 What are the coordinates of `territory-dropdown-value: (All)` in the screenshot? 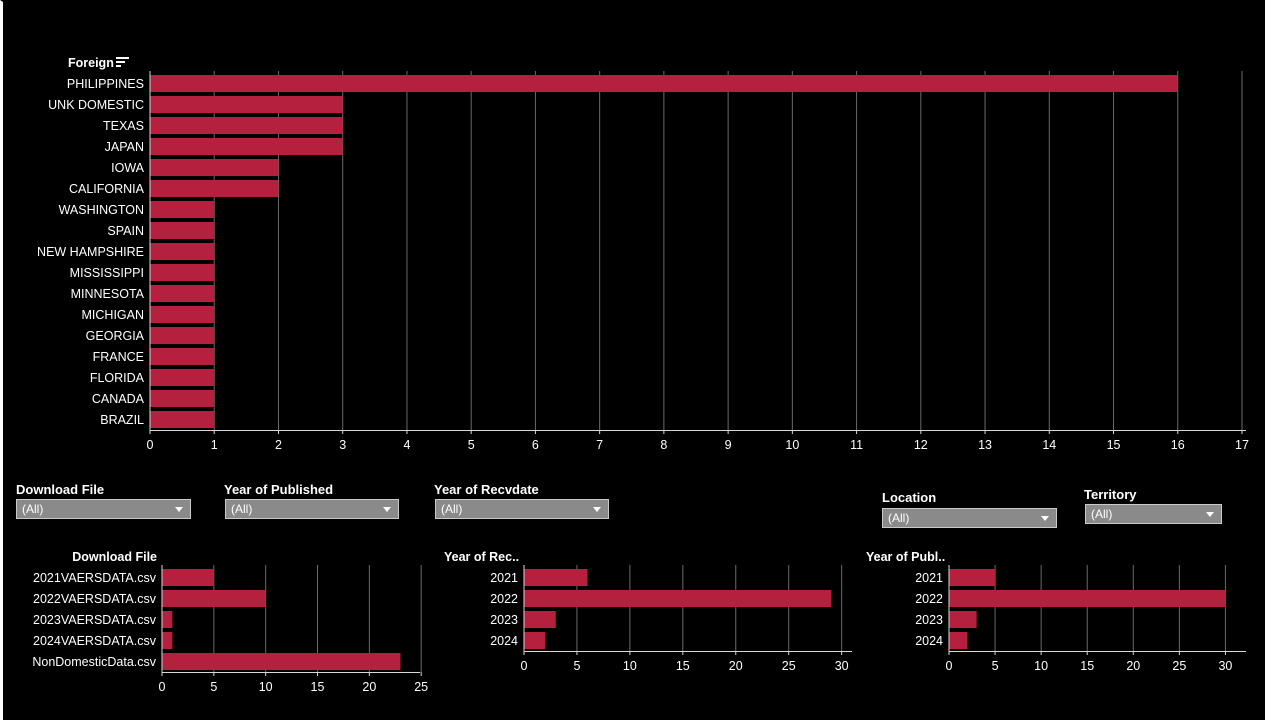 It's located at (1102, 514).